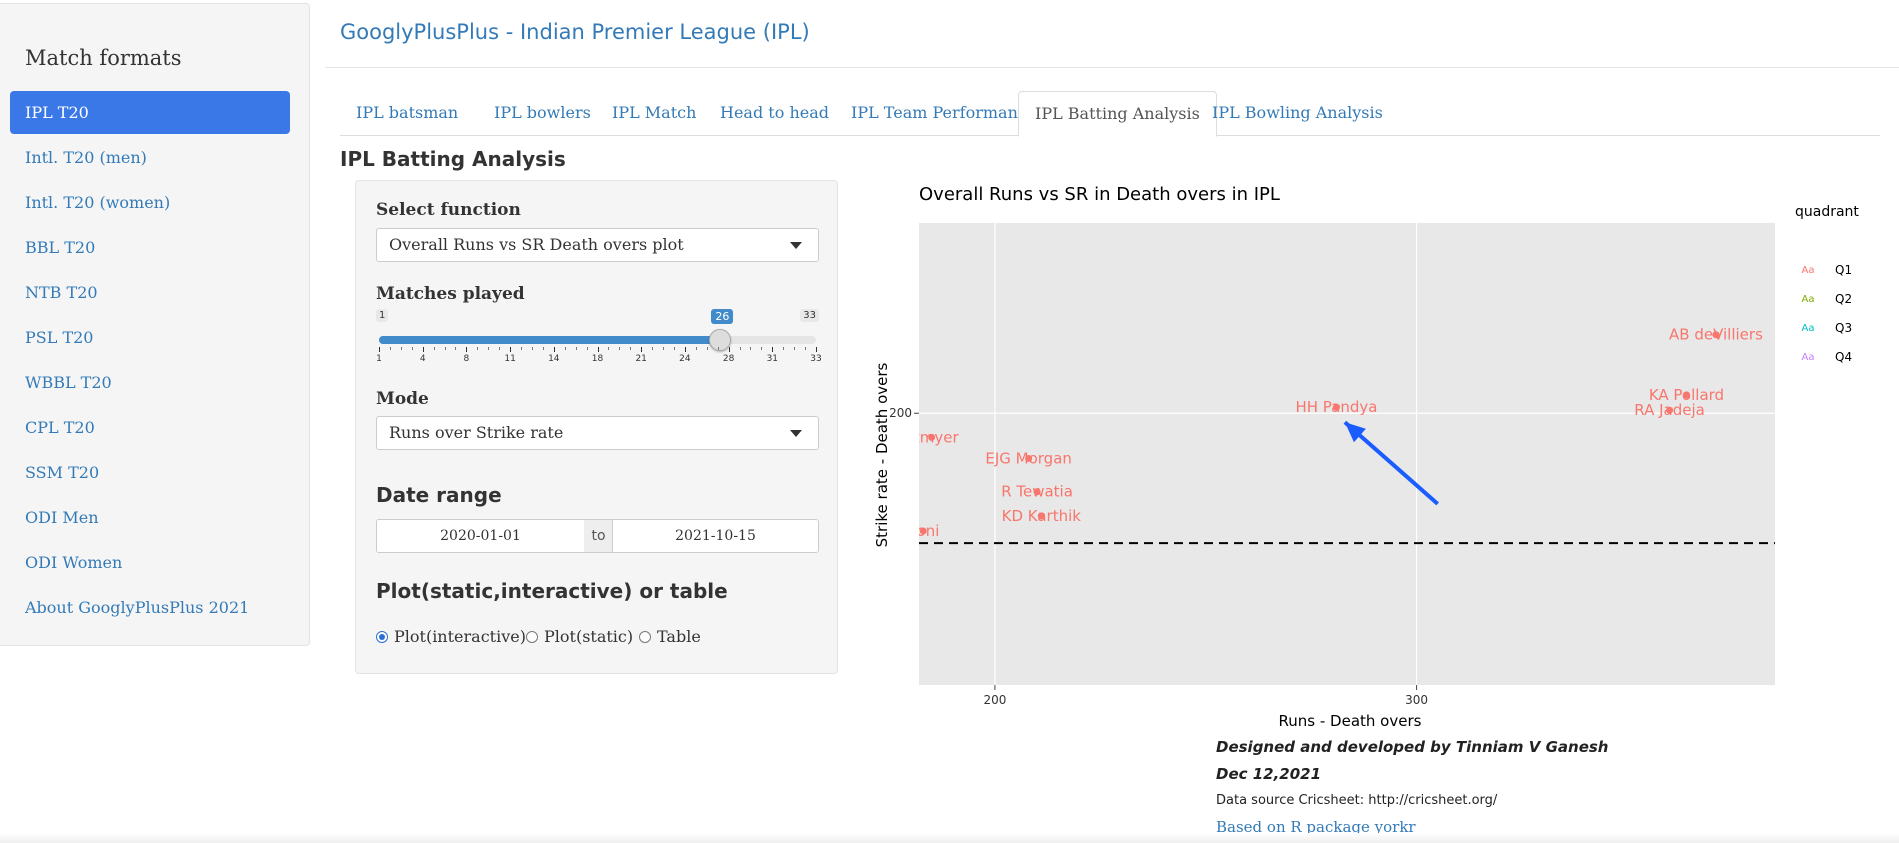 Image resolution: width=1899 pixels, height=843 pixels. I want to click on annotation-arrow-line, so click(1391, 463).